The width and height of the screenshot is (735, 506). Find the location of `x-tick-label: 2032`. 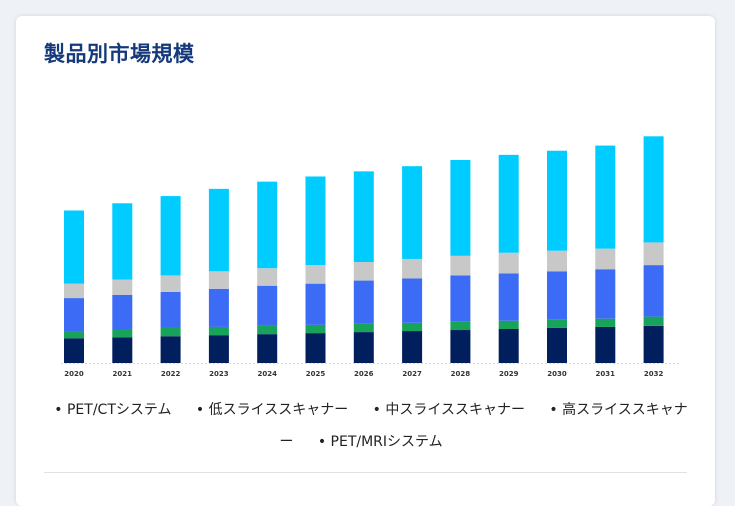

x-tick-label: 2032 is located at coordinates (654, 374).